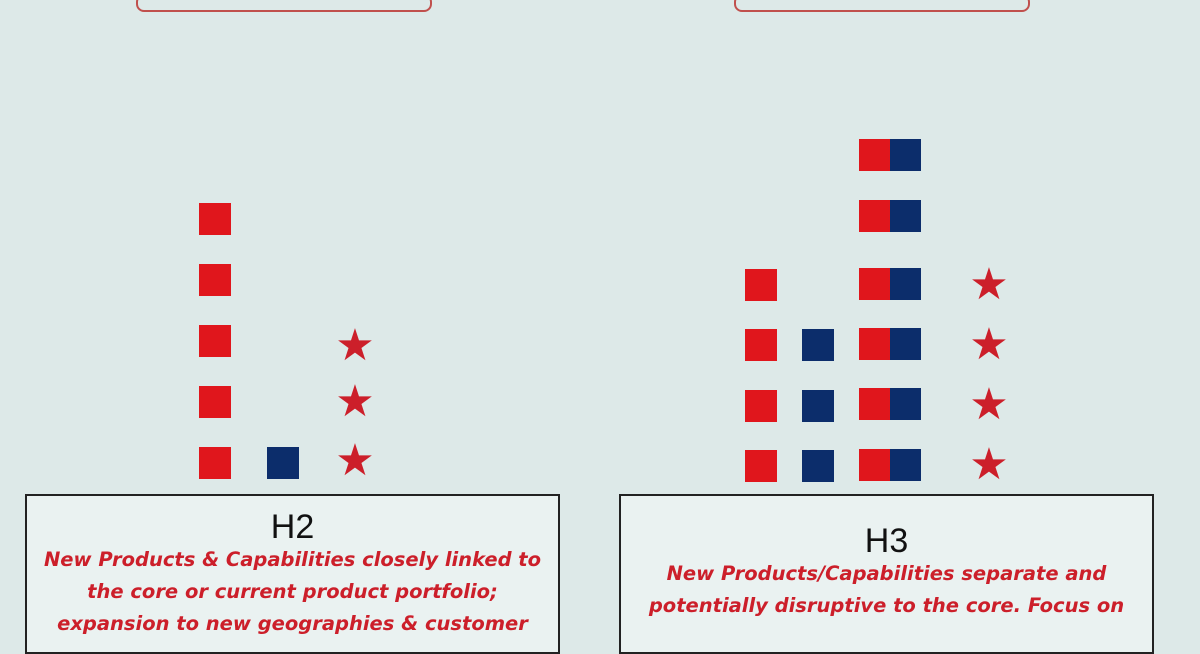 This screenshot has height=654, width=1200. What do you see at coordinates (886, 541) in the screenshot?
I see `h3-title: H3` at bounding box center [886, 541].